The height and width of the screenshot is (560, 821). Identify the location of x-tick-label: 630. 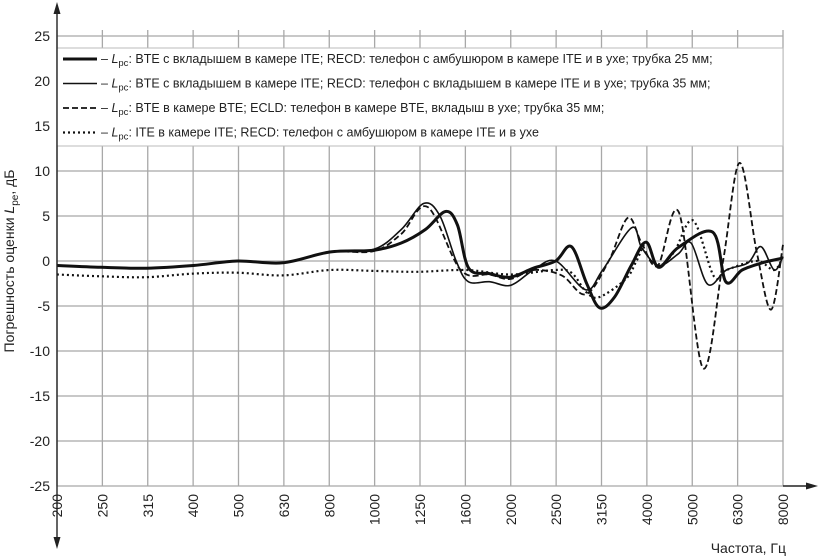
(284, 506).